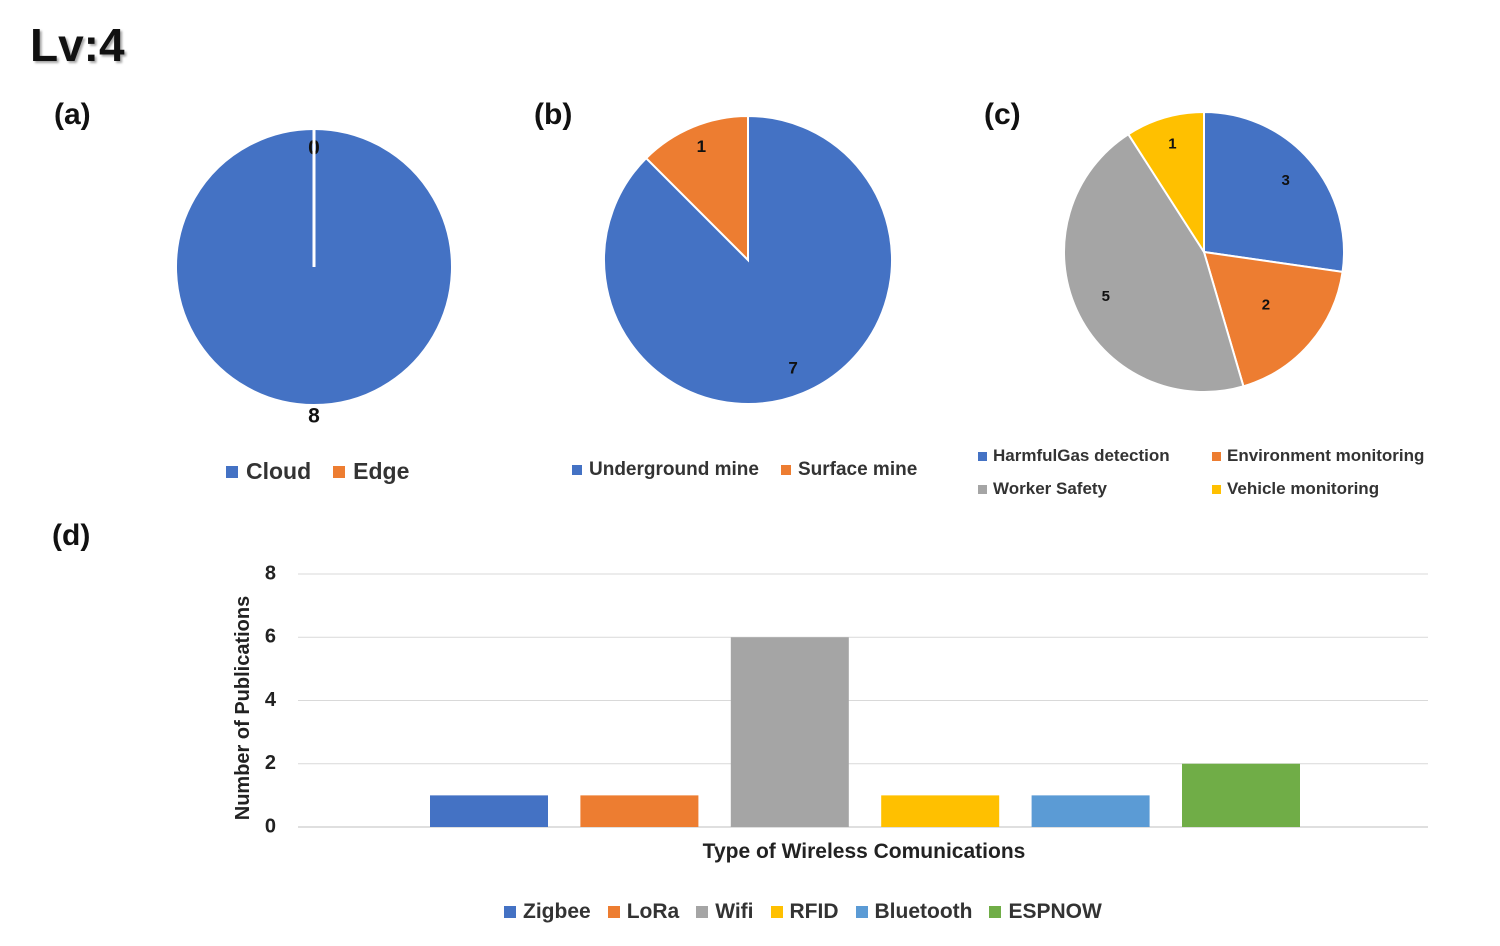 Image resolution: width=1500 pixels, height=946 pixels. I want to click on pie-data-label-worker-safety: 5, so click(1106, 296).